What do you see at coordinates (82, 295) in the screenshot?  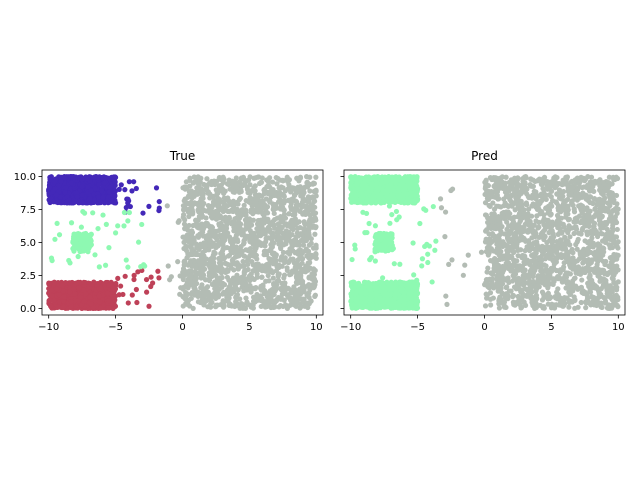 I see `point-cluster` at bounding box center [82, 295].